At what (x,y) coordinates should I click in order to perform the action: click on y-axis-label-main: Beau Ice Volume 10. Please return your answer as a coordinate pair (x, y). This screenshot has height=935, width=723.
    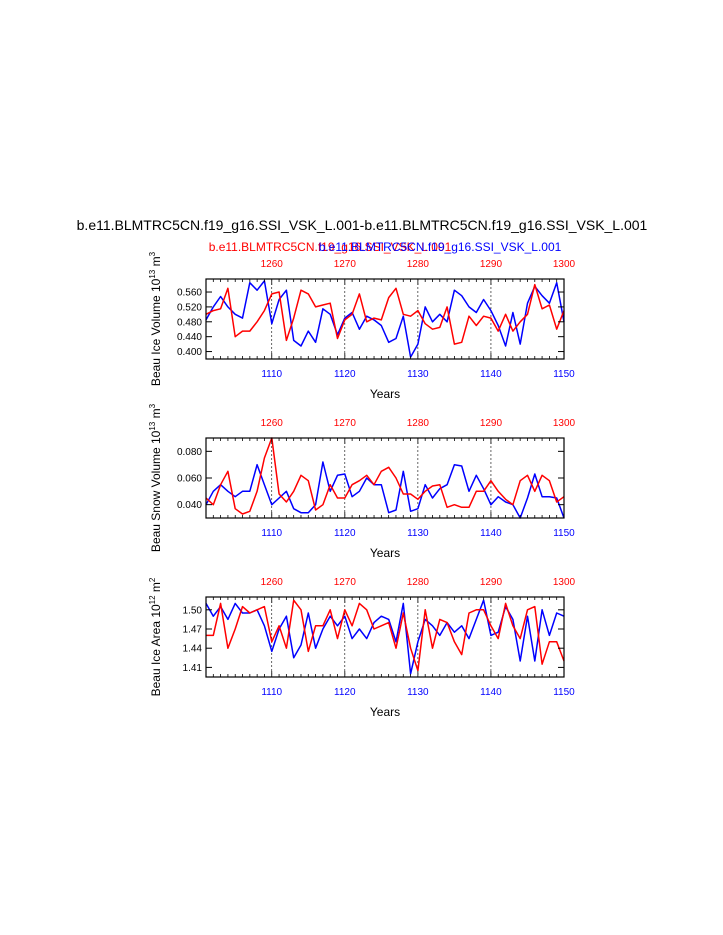
    Looking at the image, I should click on (156, 332).